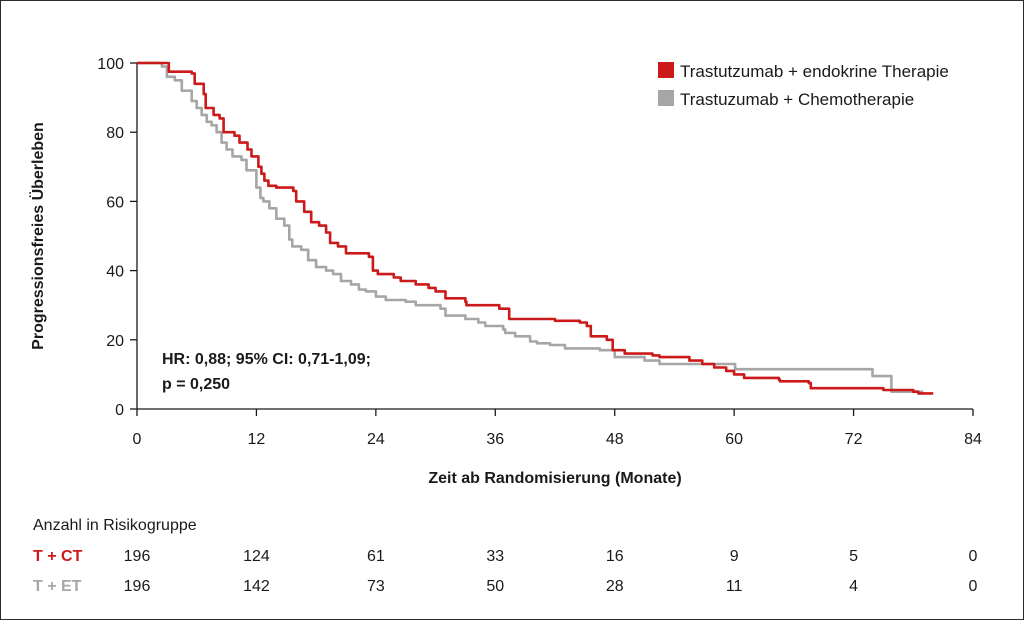  What do you see at coordinates (115, 341) in the screenshot?
I see `y-tick-label: 20` at bounding box center [115, 341].